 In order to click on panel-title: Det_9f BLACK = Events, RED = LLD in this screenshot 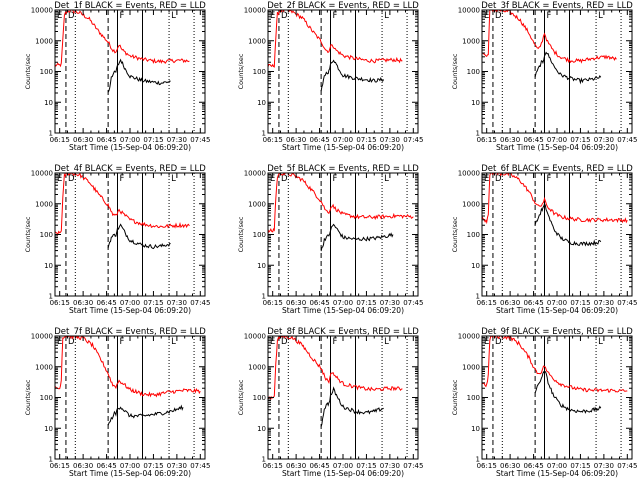, I will do `click(557, 332)`.